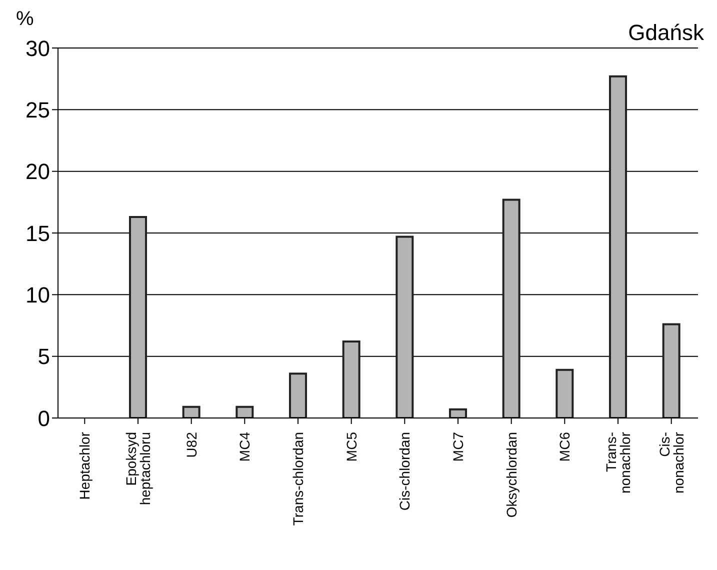 Image resolution: width=717 pixels, height=570 pixels. What do you see at coordinates (84, 466) in the screenshot?
I see `x-tick-label: Heptachlor` at bounding box center [84, 466].